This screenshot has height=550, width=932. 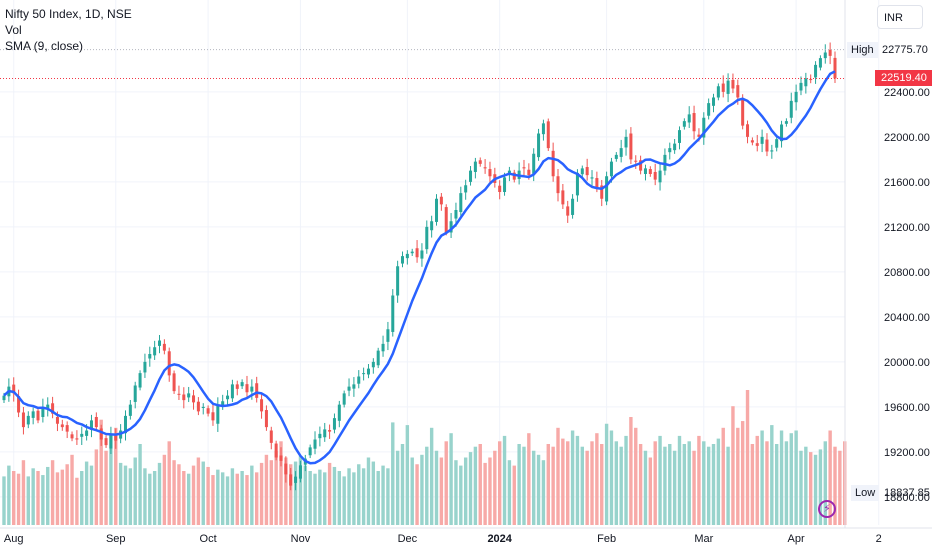 I want to click on lightning-icon: ⚡, so click(x=827, y=509).